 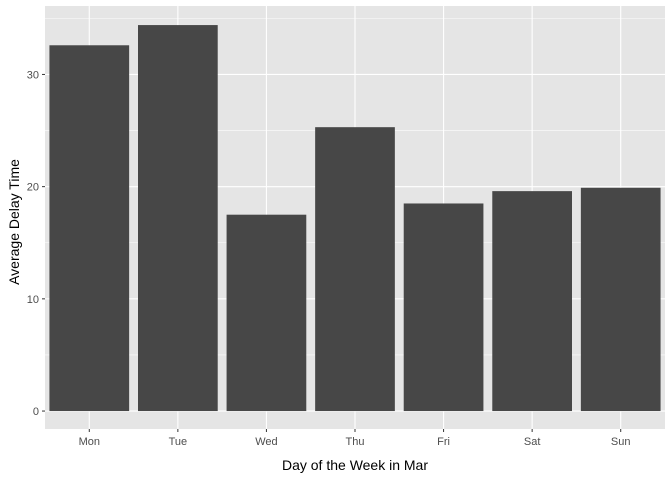 I want to click on x-axis: Mon Tue Wed Thu Fri Sat Sun, so click(x=355, y=438).